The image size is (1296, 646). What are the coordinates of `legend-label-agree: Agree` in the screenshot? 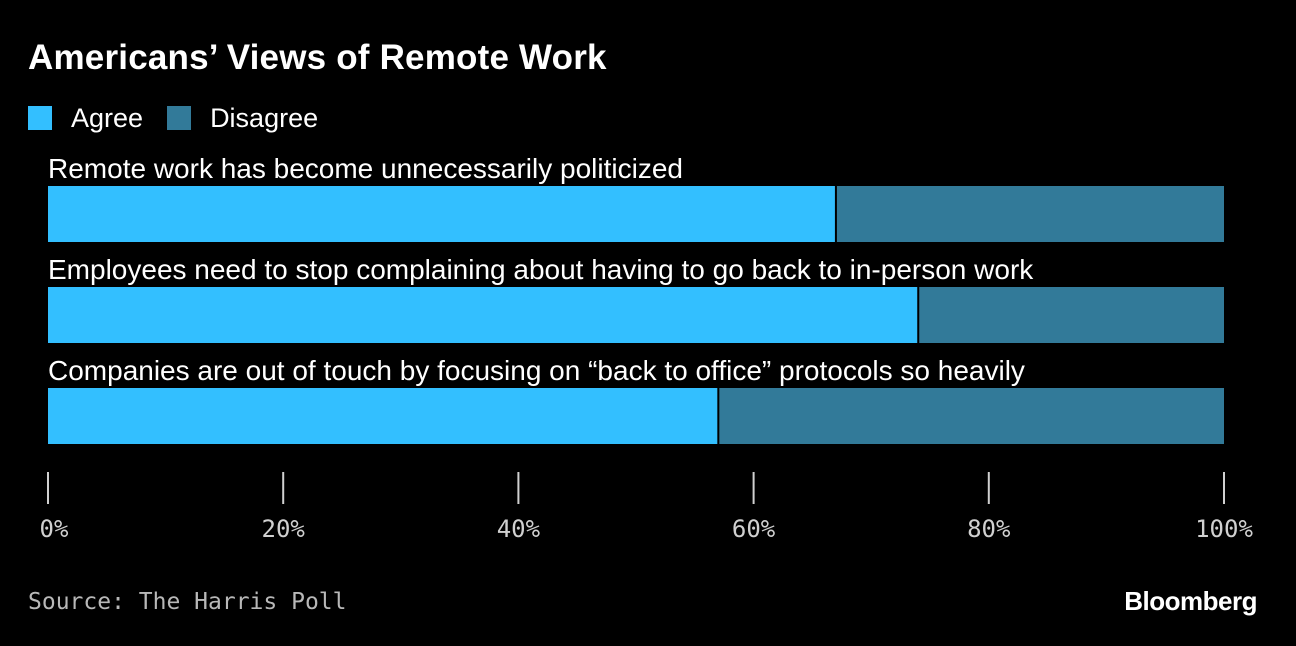 It's located at (107, 117).